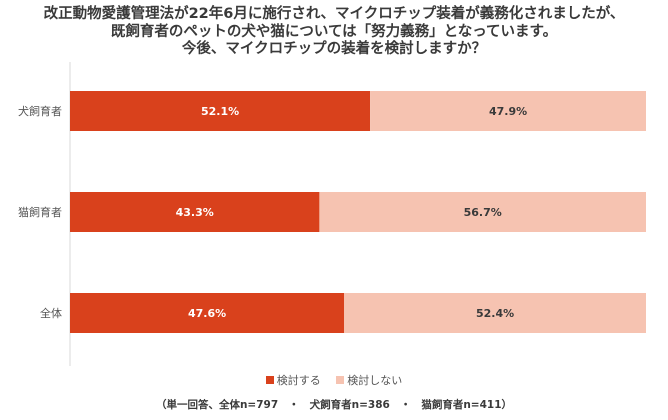 The image size is (668, 420). I want to click on footnote: （単一回答、全体n=797 ・ 犬飼育者n=386 ・ 猫飼育者n=411）, so click(334, 405).